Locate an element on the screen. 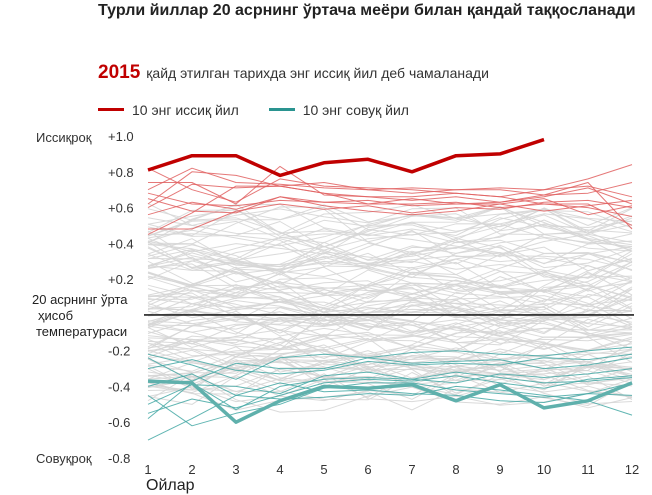 The image size is (652, 495). legend-swatch-warm is located at coordinates (111, 109).